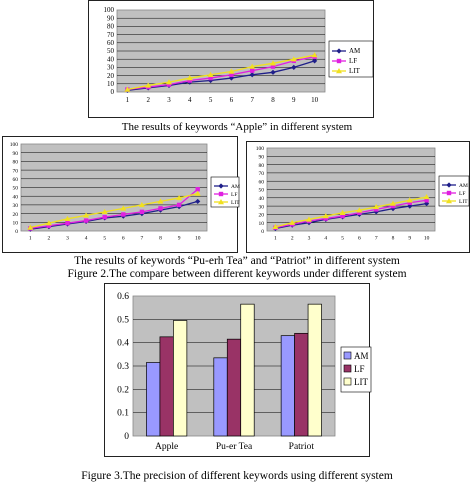 Image resolution: width=474 pixels, height=485 pixels. What do you see at coordinates (123, 390) in the screenshot?
I see `y-tick-label: 0.2` at bounding box center [123, 390].